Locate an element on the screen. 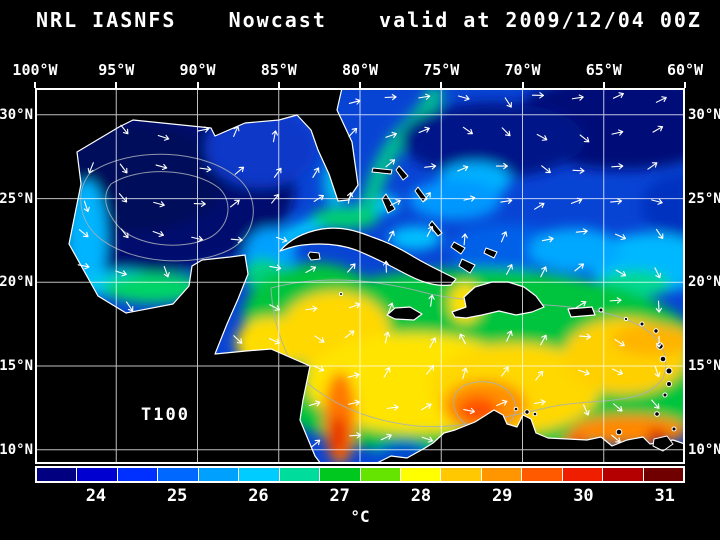  longitude-axis: 100°W 95°W 90°W 85°W 80°W 75°W 70°W 65°W 60°W is located at coordinates (357, 70).